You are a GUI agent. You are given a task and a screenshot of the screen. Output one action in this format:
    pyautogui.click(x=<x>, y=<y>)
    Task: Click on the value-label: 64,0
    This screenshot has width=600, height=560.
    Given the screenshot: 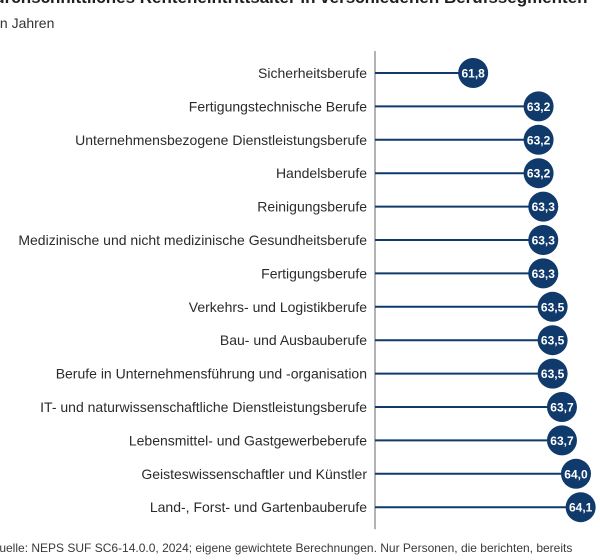 What is the action you would take?
    pyautogui.click(x=576, y=474)
    